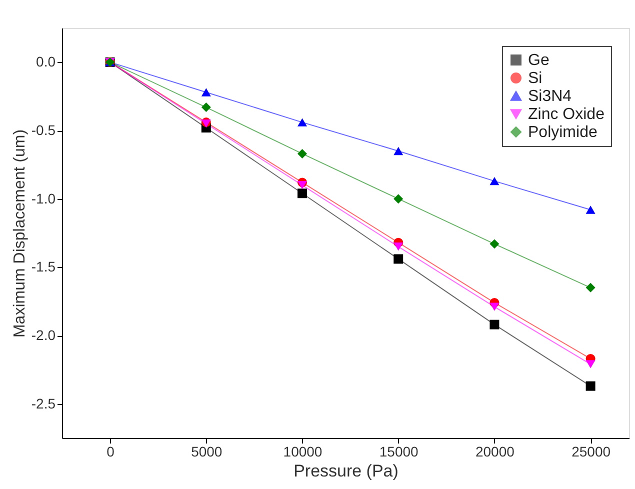 Image resolution: width=635 pixels, height=489 pixels. What do you see at coordinates (495, 452) in the screenshot?
I see `x-tick-label: 20000` at bounding box center [495, 452].